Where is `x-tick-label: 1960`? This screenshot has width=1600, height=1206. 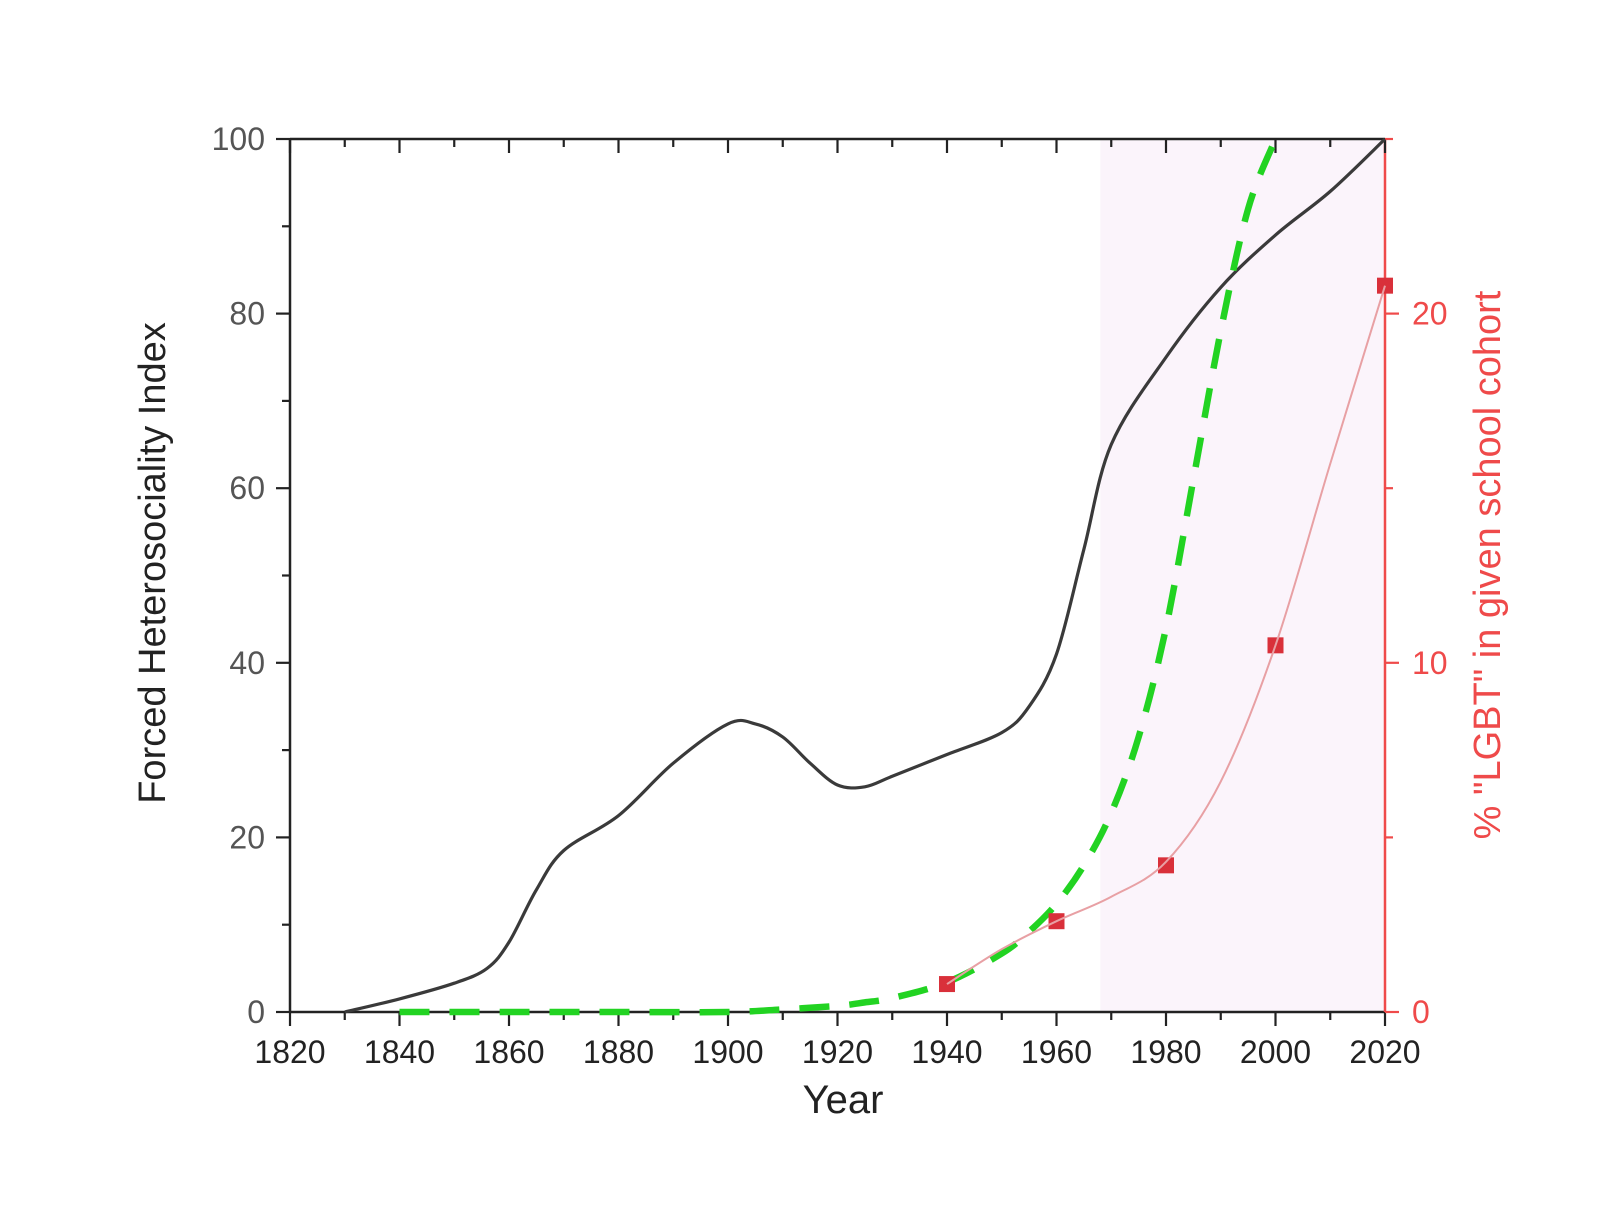 x-tick-label: 1960 is located at coordinates (1056, 1052).